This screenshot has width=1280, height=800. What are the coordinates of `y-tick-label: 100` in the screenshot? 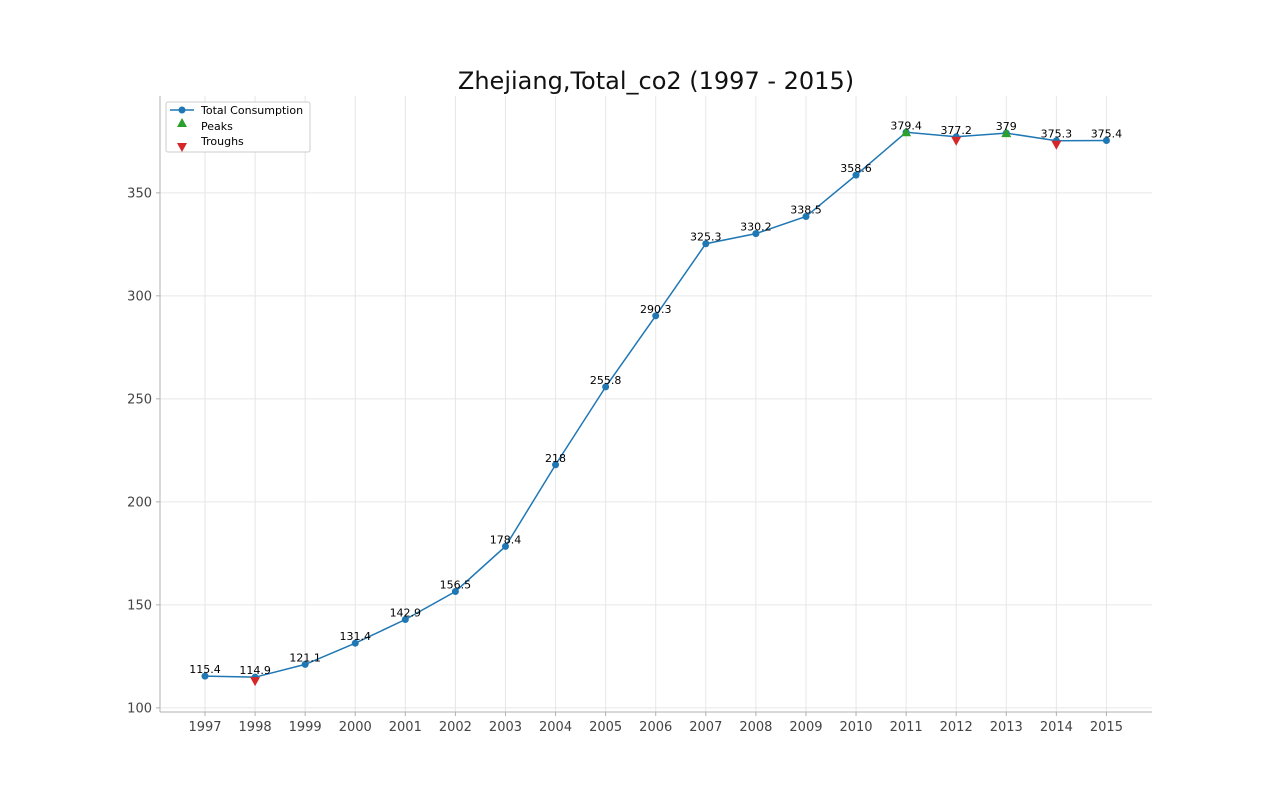 It's located at (139, 708).